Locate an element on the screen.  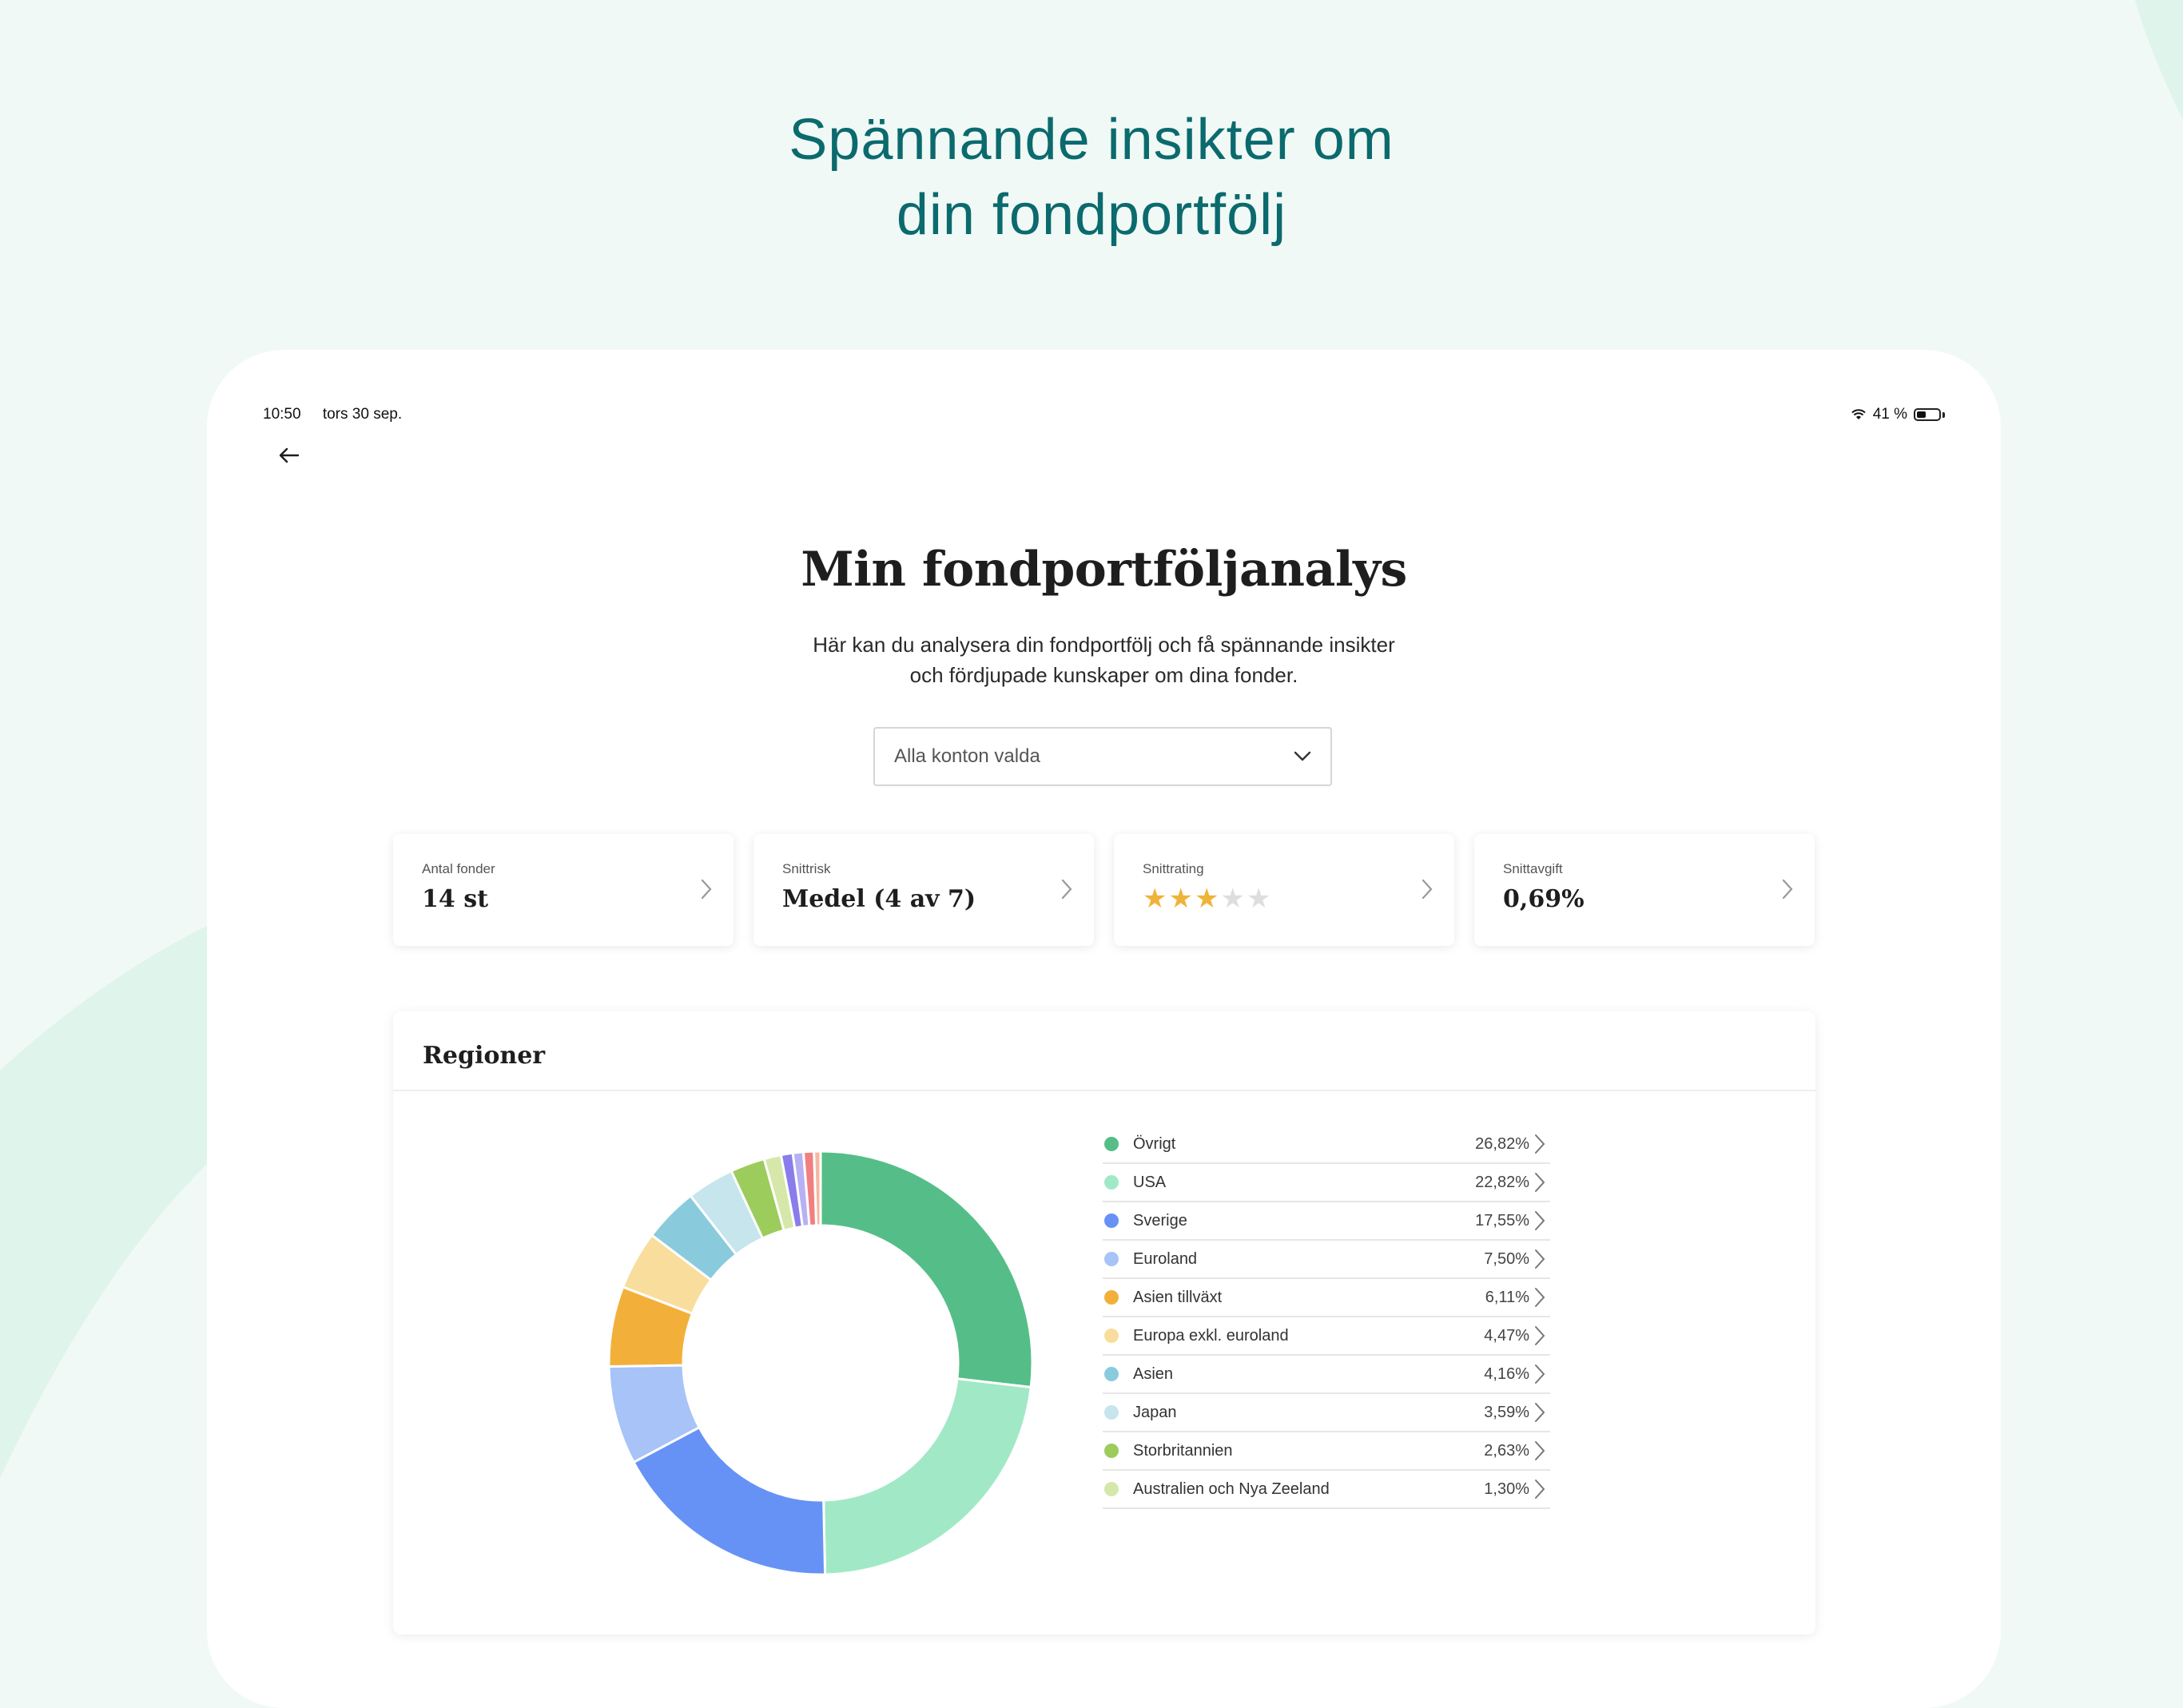
legend-item: Asien 4,16% is located at coordinates (1326, 1375).